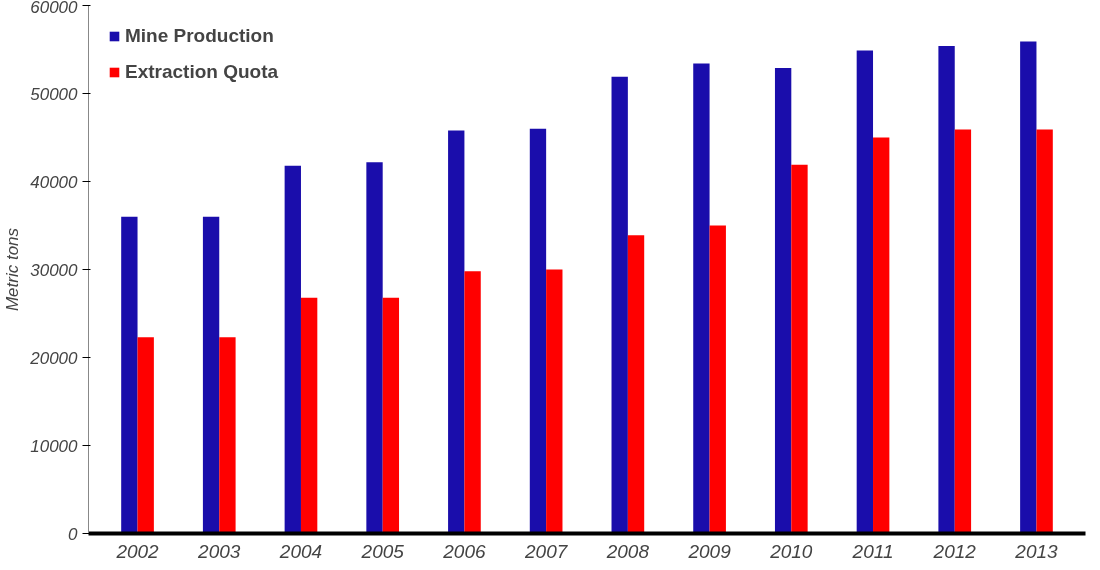 This screenshot has width=1100, height=570. Describe the element at coordinates (202, 72) in the screenshot. I see `legend-label: Extraction Quota` at that location.